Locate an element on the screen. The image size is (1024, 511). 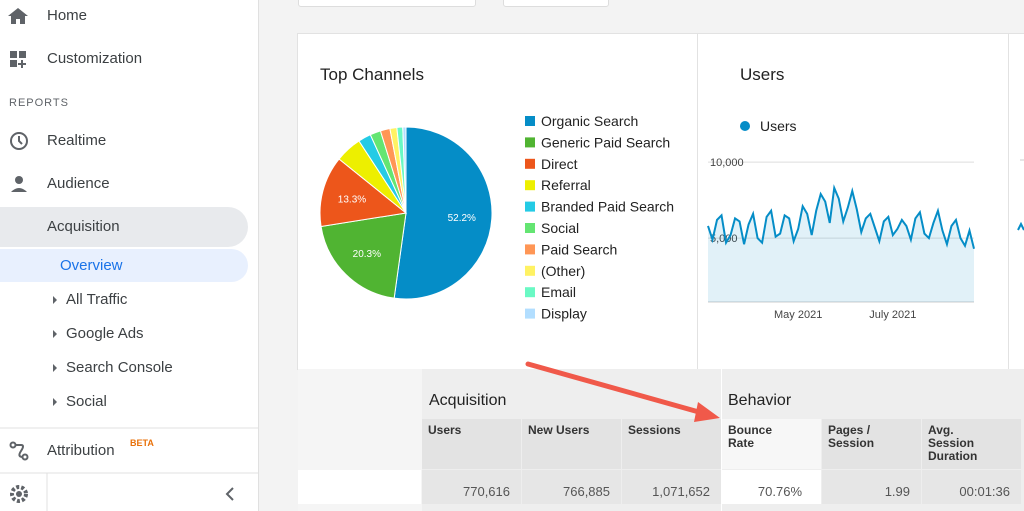
legend-label: (Other) is located at coordinates (563, 271).